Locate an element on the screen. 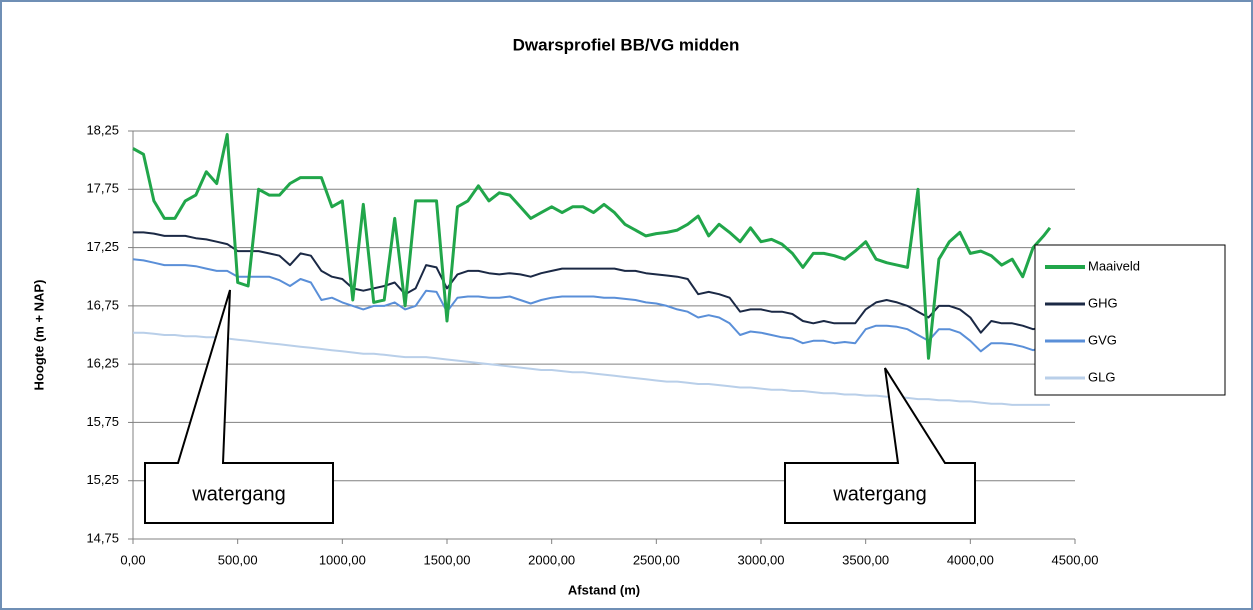  y-tick-label: 17,75 is located at coordinates (102, 188).